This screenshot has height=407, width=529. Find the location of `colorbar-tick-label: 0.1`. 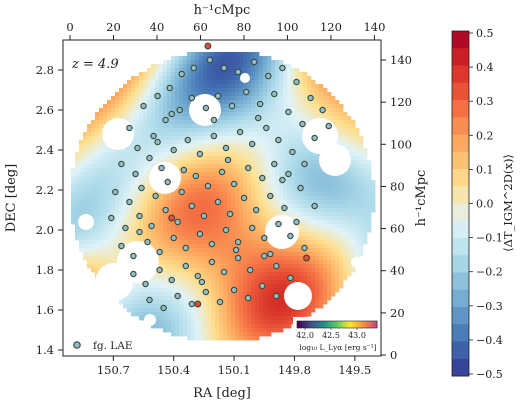

colorbar-tick-label: 0.1 is located at coordinates (485, 169).